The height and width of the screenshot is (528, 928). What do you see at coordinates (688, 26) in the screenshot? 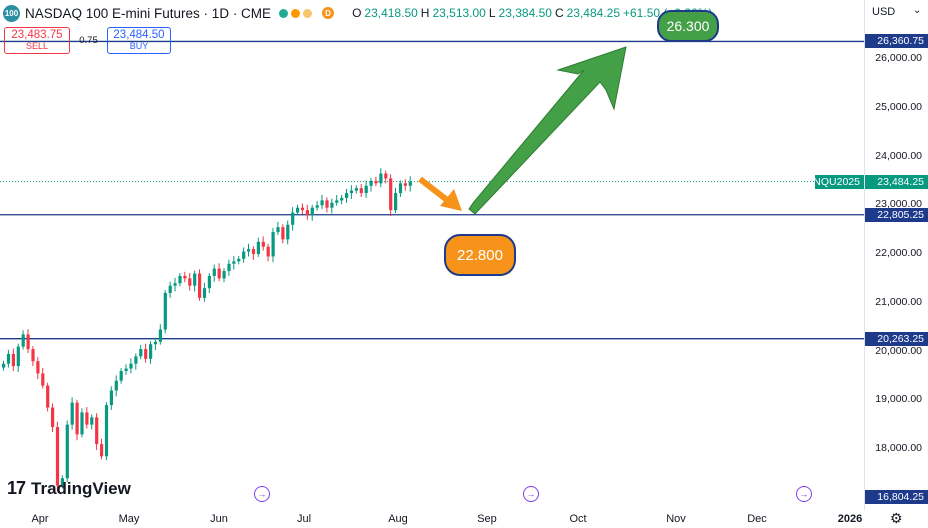
I see `target-high-label: 26.300` at bounding box center [688, 26].